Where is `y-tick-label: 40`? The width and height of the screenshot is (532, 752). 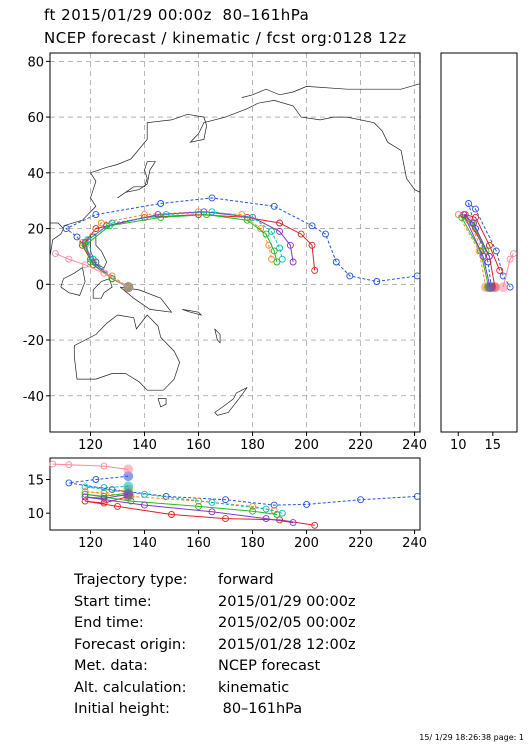
y-tick-label: 40 is located at coordinates (35, 174).